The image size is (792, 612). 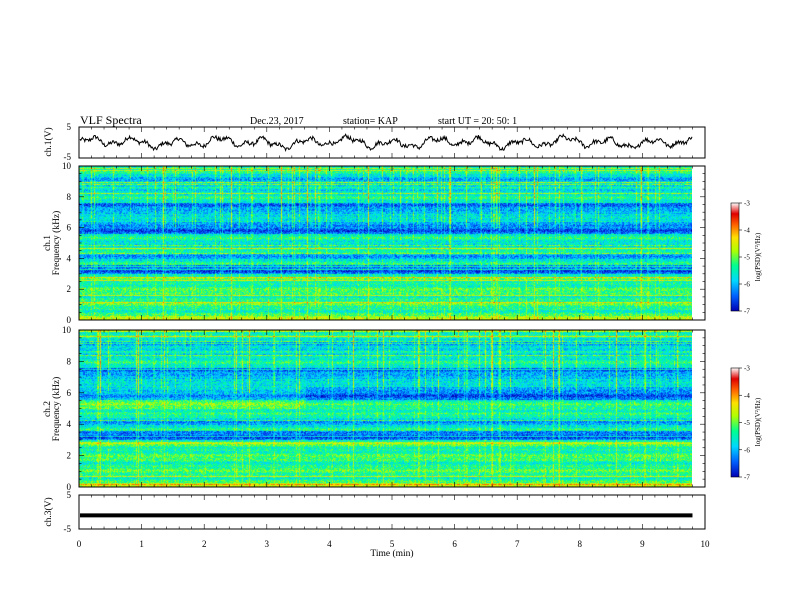 I want to click on station-label: station= KAP, so click(x=370, y=121).